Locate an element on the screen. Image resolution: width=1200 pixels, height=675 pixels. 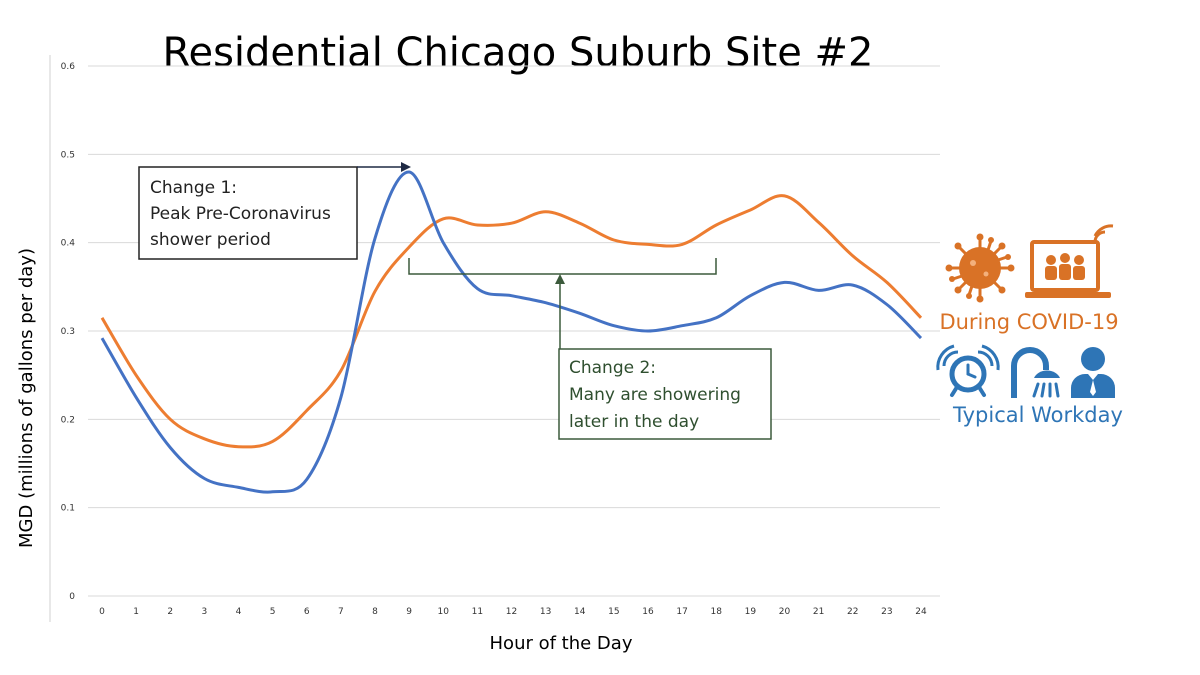
businessman-icon is located at coordinates (1093, 372).